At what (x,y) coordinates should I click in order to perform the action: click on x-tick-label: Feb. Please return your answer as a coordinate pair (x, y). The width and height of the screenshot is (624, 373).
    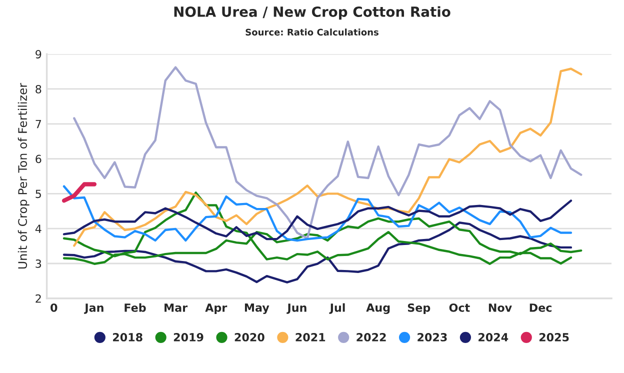
    Looking at the image, I should click on (135, 307).